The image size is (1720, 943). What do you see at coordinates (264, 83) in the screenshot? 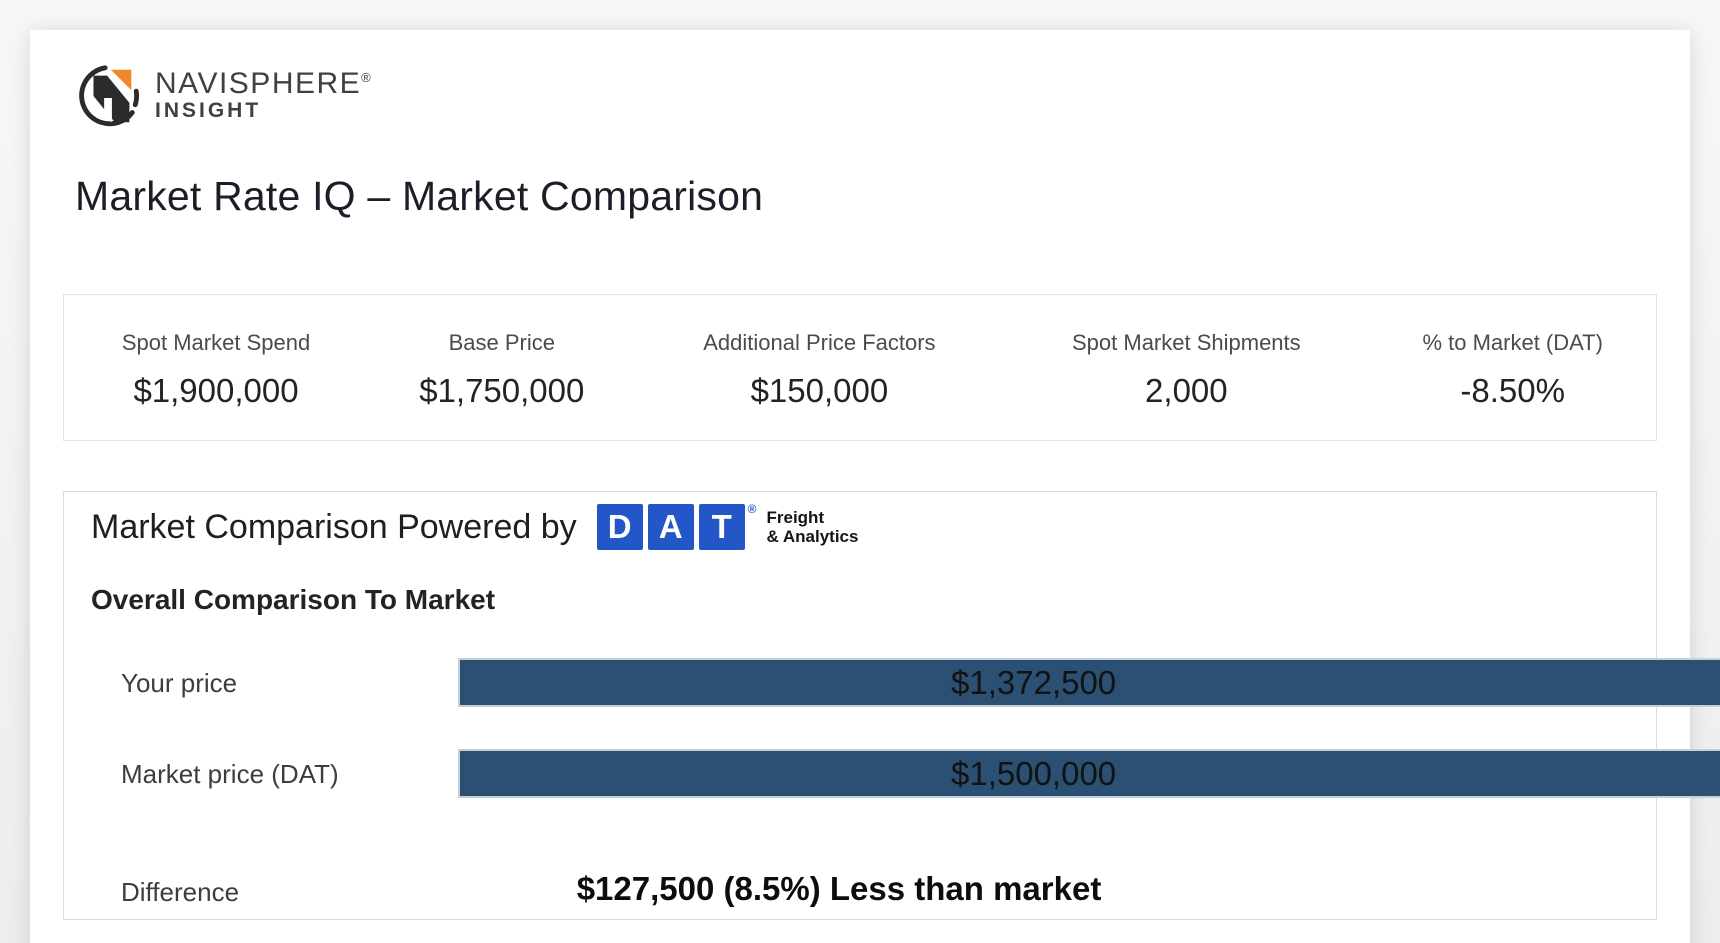
I see `brand-name: NAVISPHERE®` at bounding box center [264, 83].